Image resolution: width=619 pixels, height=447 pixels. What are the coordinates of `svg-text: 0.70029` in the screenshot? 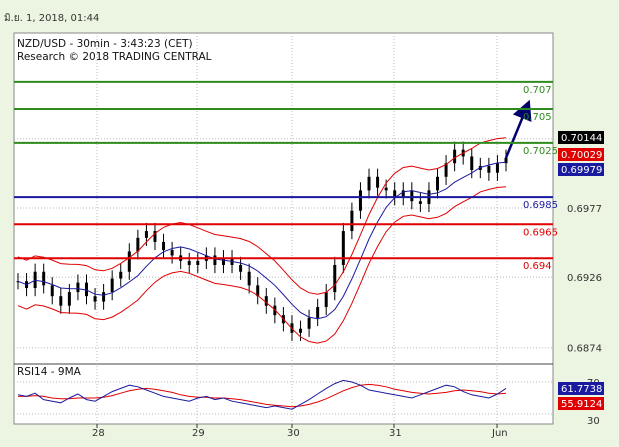 It's located at (581, 155).